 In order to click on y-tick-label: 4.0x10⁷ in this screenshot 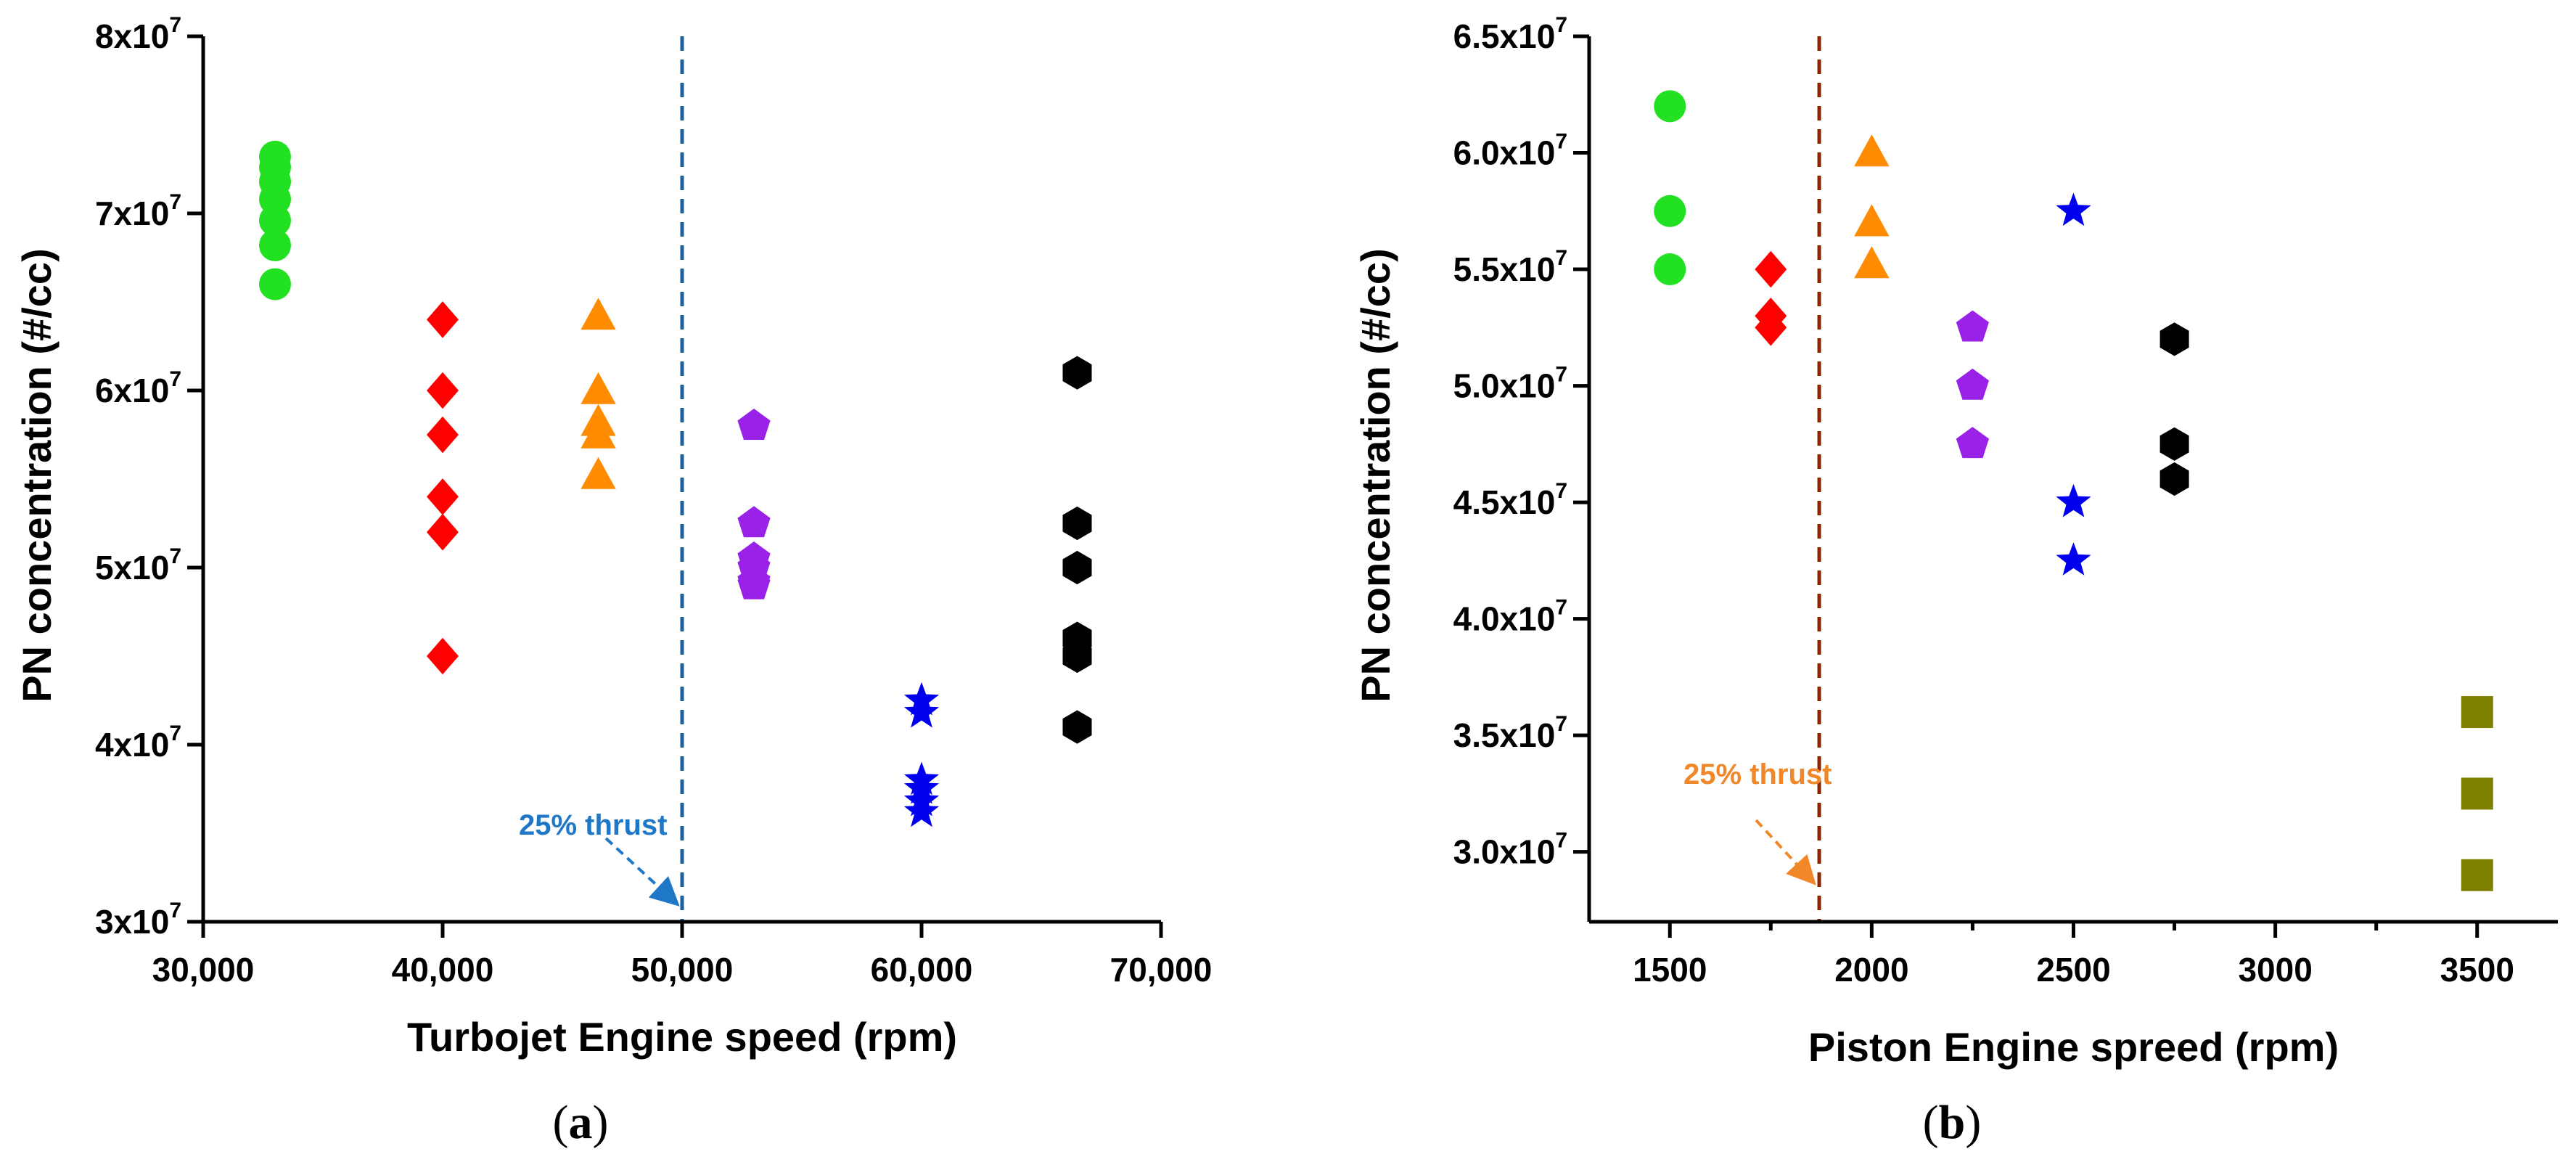, I will do `click(1510, 617)`.